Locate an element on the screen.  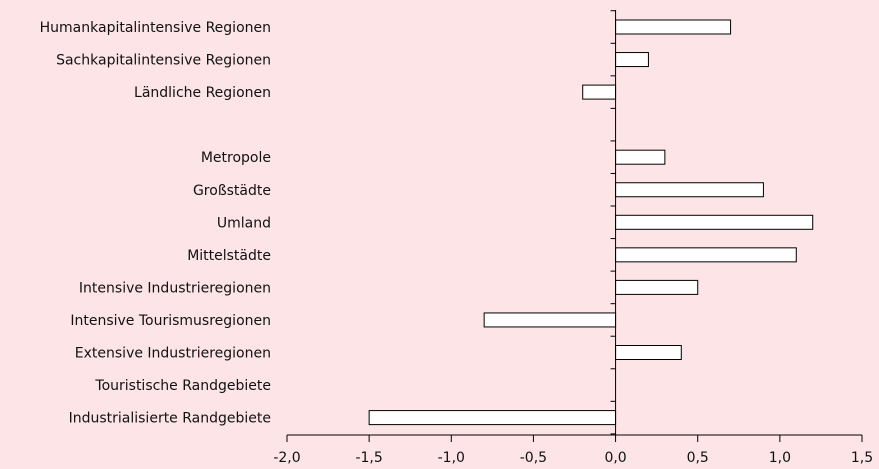
x-tick-labels: -2,0 -1,5 -1,0 -0,5 0,0 0,5 1,0 1,5 is located at coordinates (573, 458).